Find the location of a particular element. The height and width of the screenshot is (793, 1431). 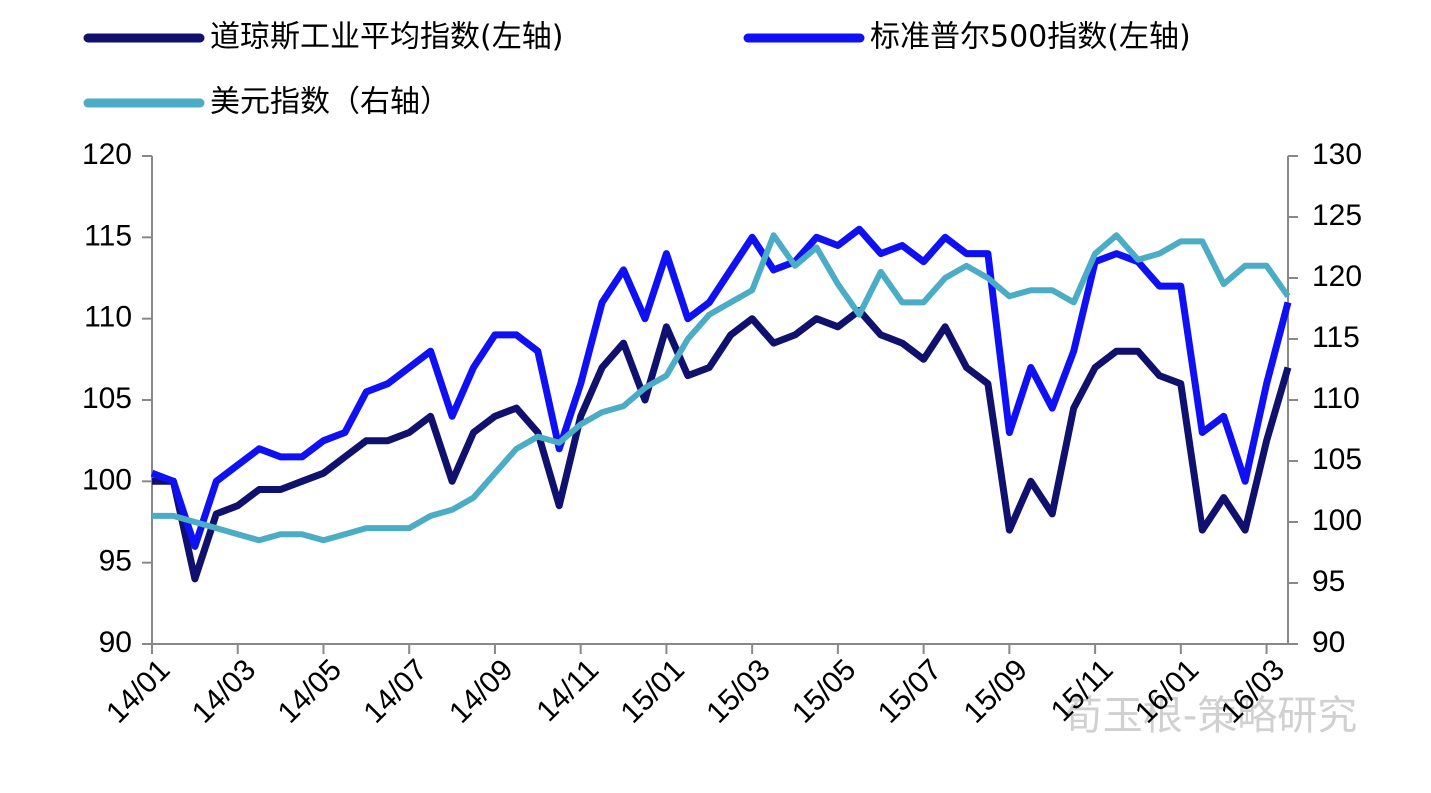

y-tick-label: 115 is located at coordinates (108, 235).